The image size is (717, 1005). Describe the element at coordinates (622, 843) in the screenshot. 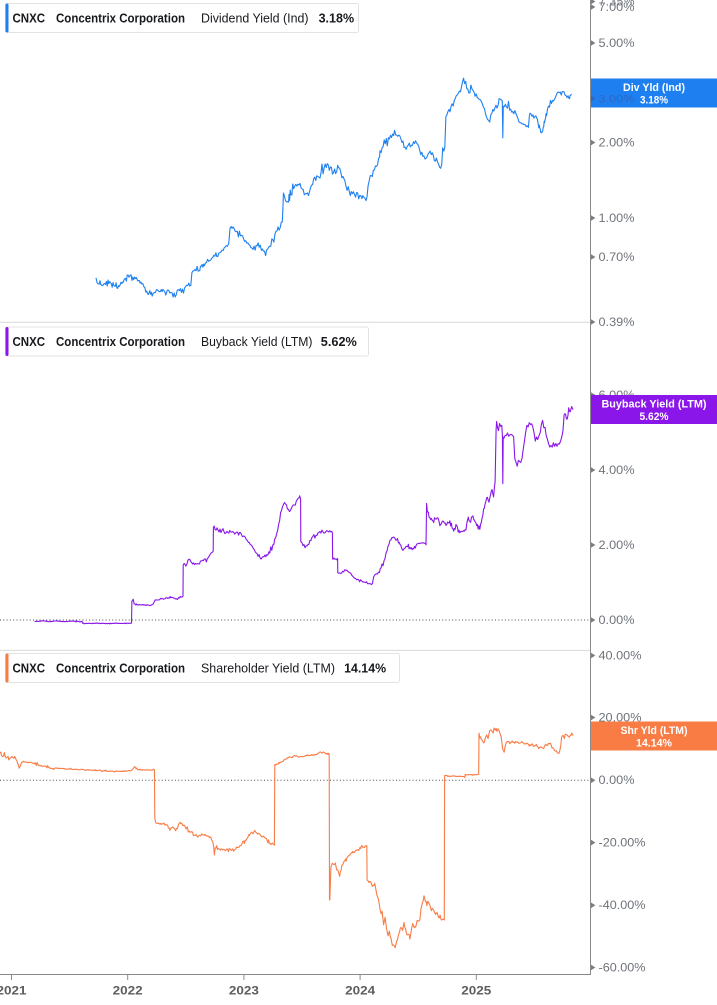

I see `svg-text: -20.00%` at that location.